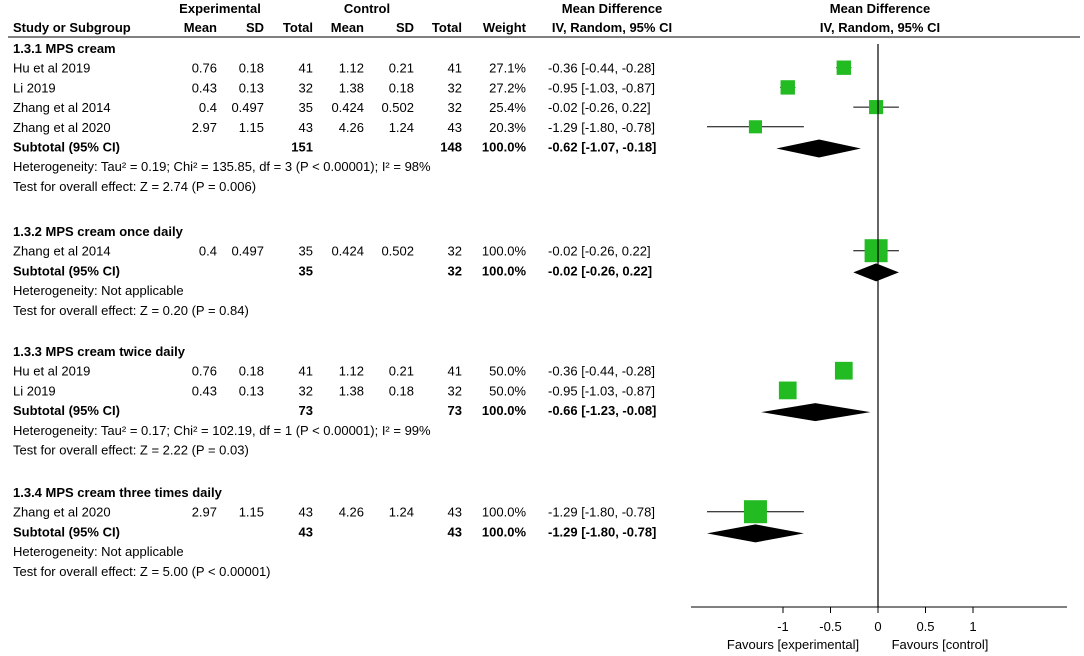 The image size is (1084, 656). I want to click on plot-mean-difference-header: Mean Difference, so click(880, 8).